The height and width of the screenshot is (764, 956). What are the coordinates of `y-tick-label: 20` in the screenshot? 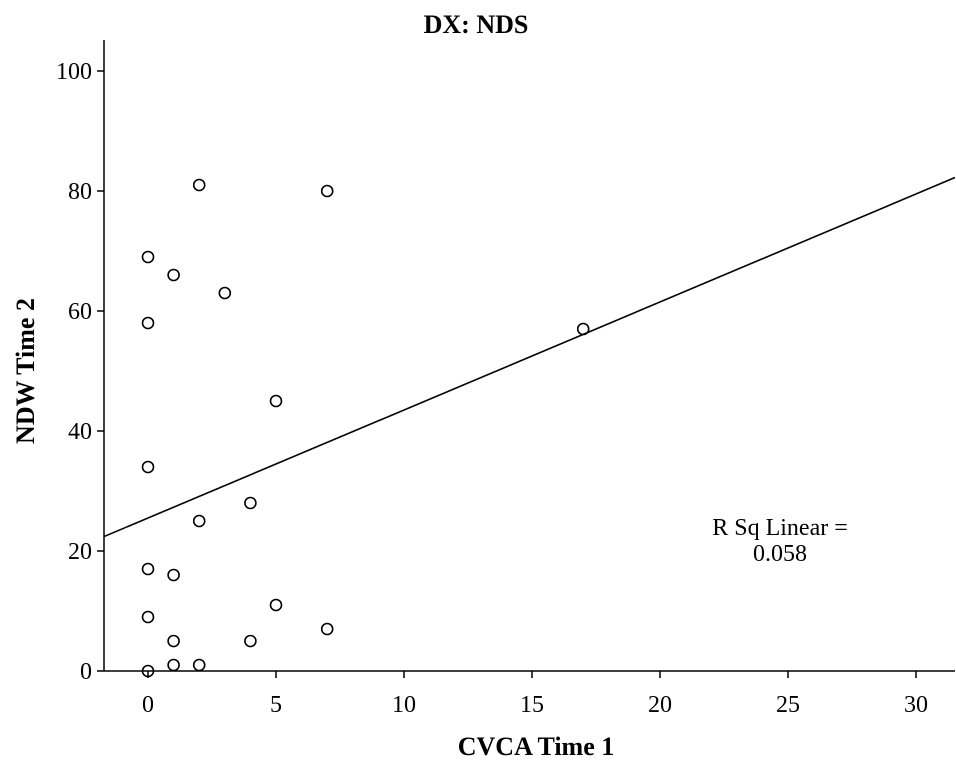 It's located at (80, 552).